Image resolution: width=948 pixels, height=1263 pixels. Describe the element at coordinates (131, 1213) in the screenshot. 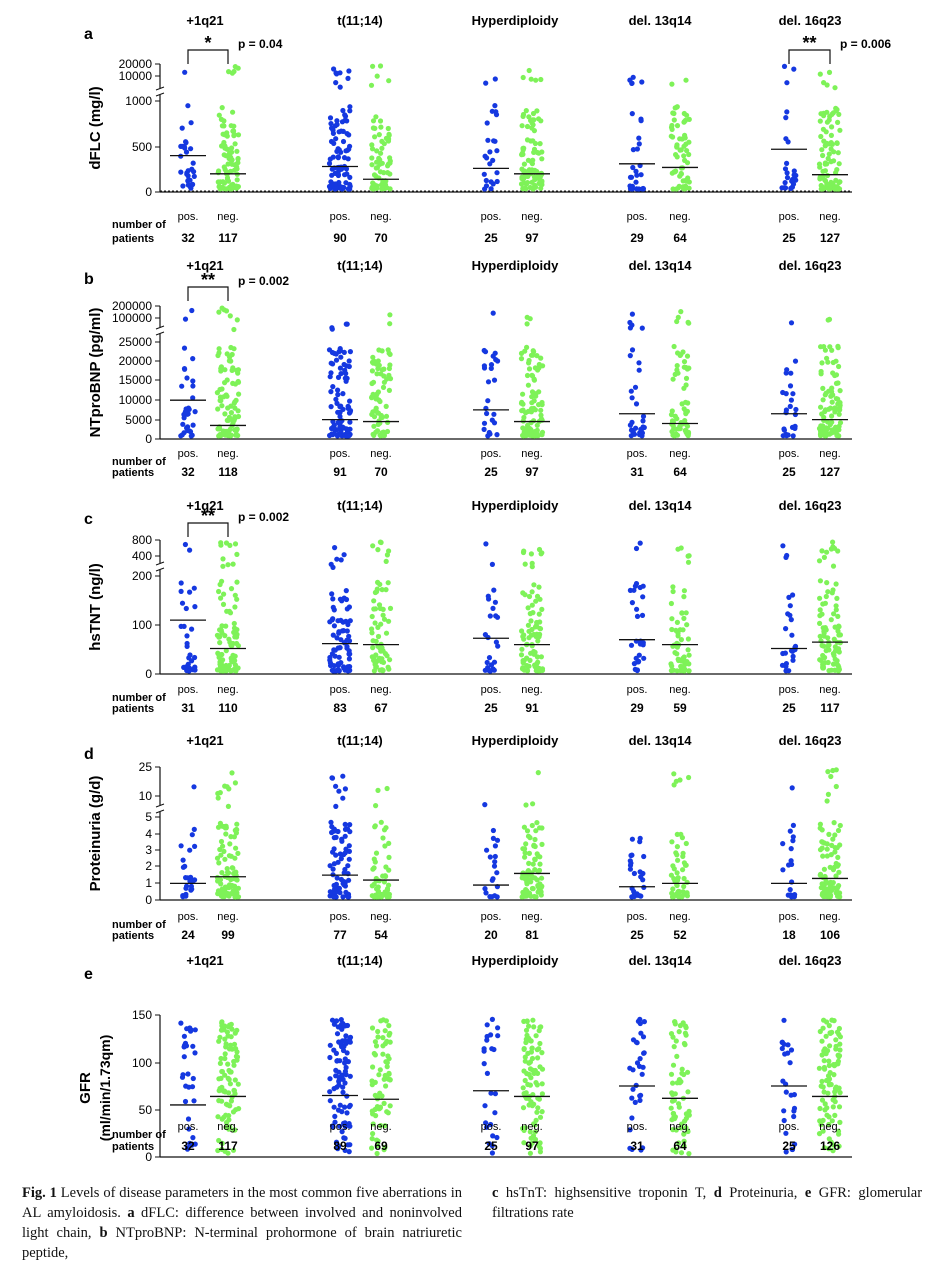

I see `caption-a-letter: a` at that location.